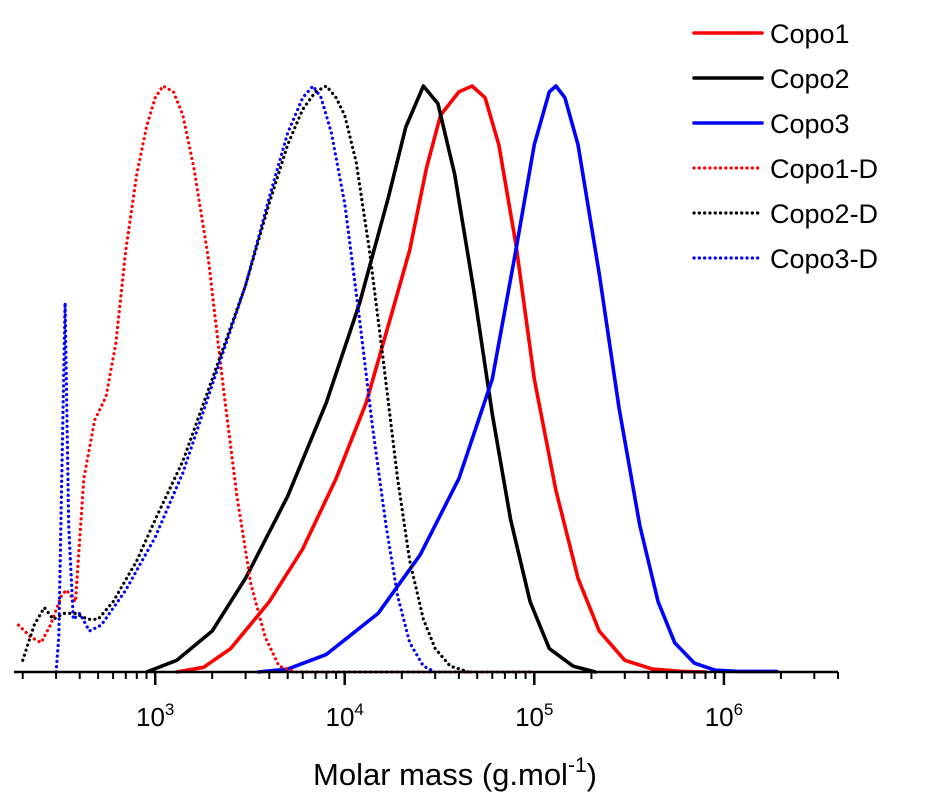  I want to click on x-axis-label-superscript: -1, so click(577, 765).